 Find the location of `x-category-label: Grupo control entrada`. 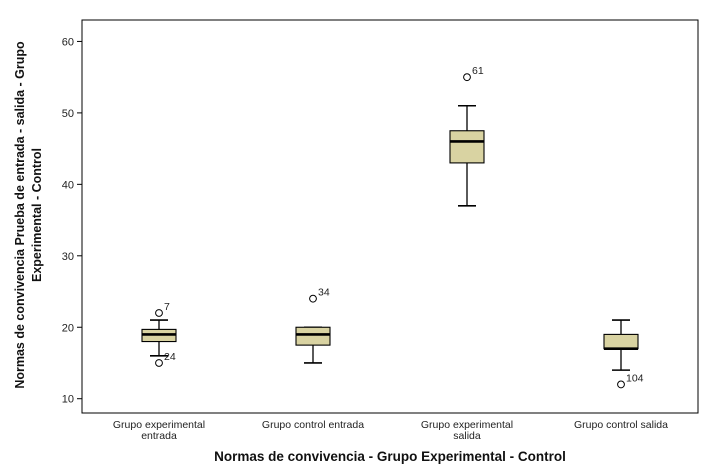

x-category-label: Grupo control entrada is located at coordinates (313, 425).